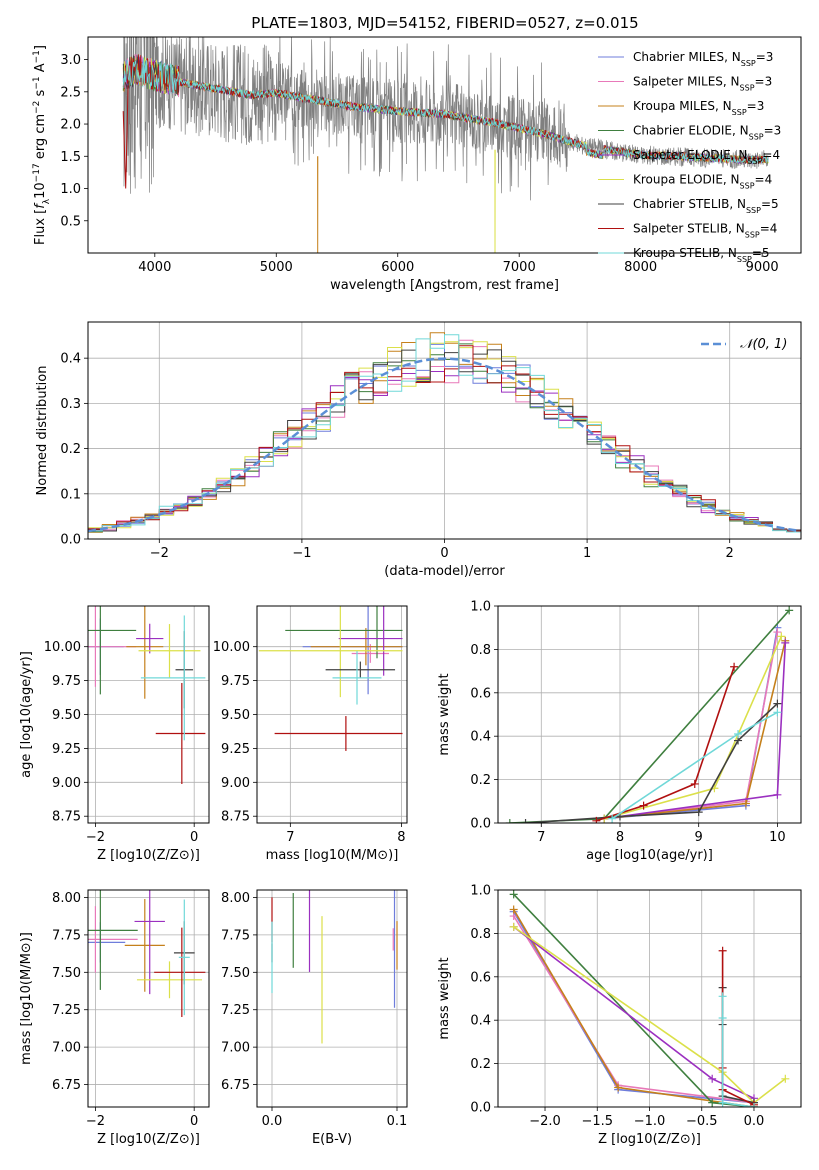  Describe the element at coordinates (650, 1121) in the screenshot. I see `x-tick-label: −1.0` at that location.